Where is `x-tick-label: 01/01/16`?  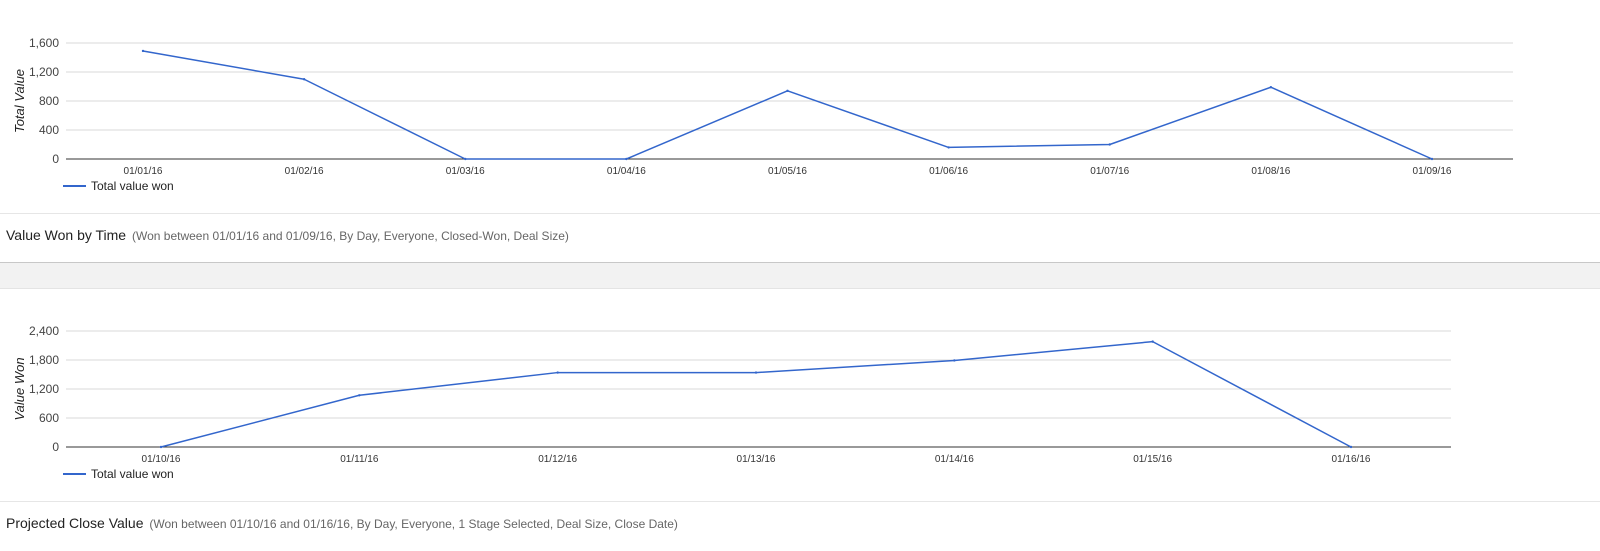
x-tick-label: 01/01/16 is located at coordinates (143, 171).